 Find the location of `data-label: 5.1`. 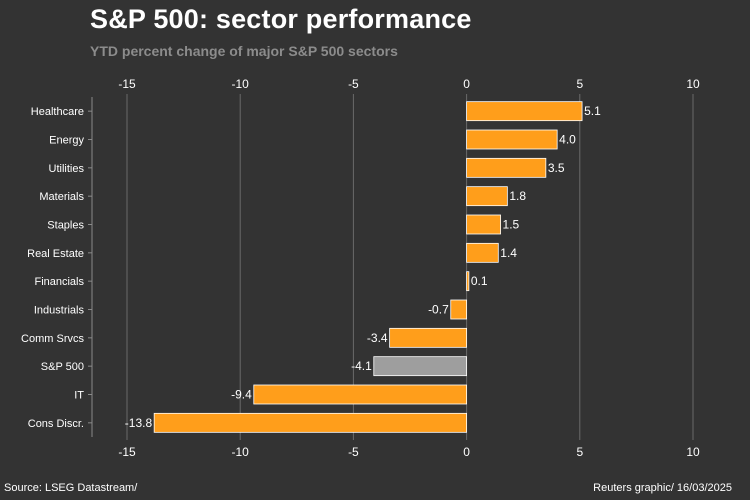

data-label: 5.1 is located at coordinates (592, 111).